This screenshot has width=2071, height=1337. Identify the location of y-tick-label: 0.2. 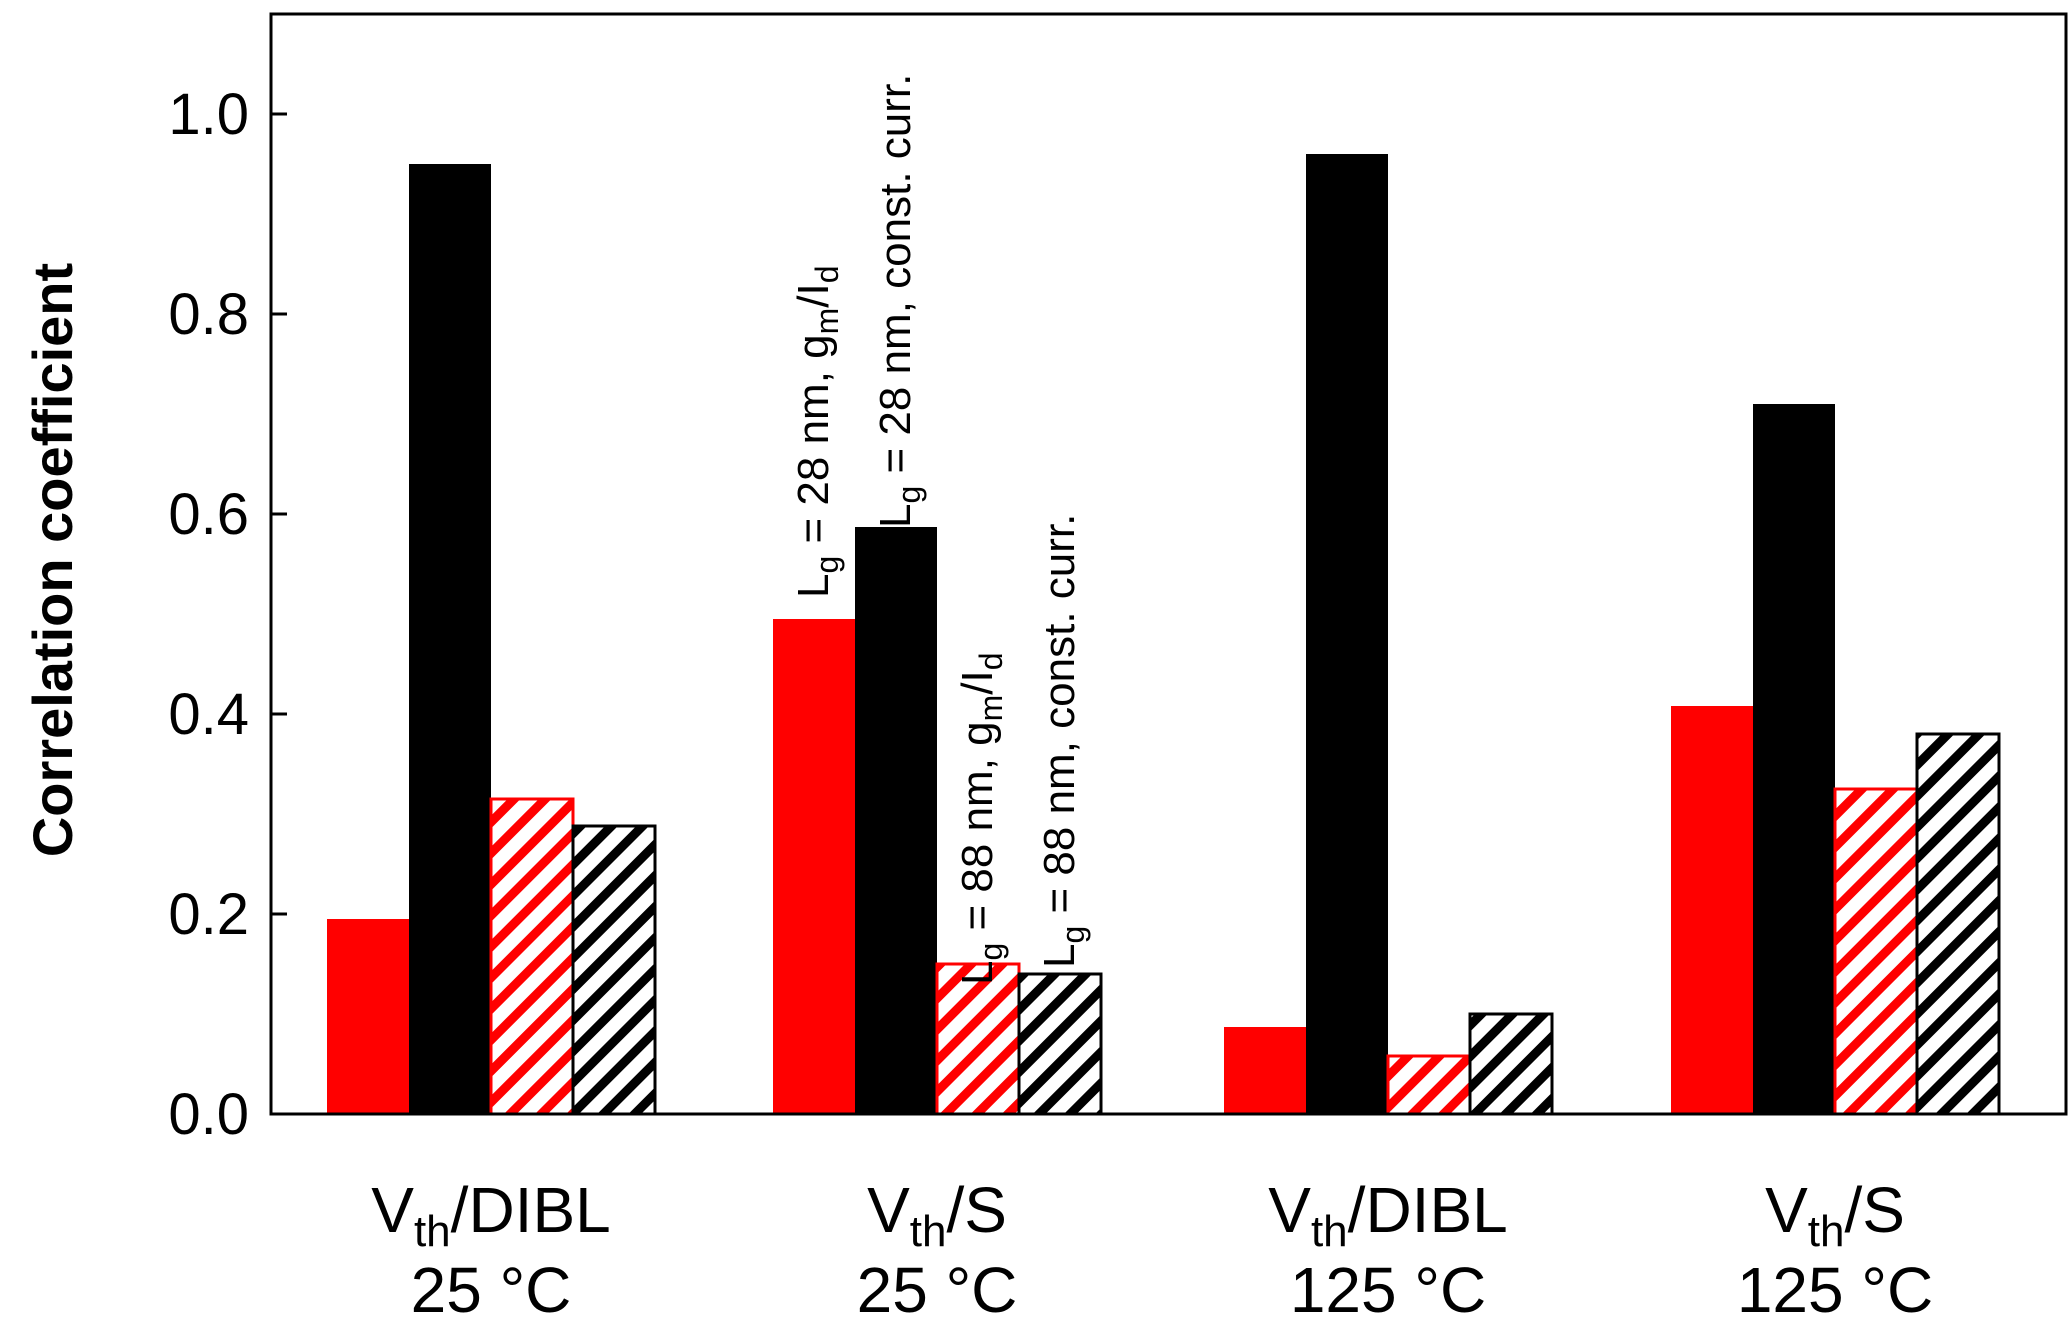
(208, 914).